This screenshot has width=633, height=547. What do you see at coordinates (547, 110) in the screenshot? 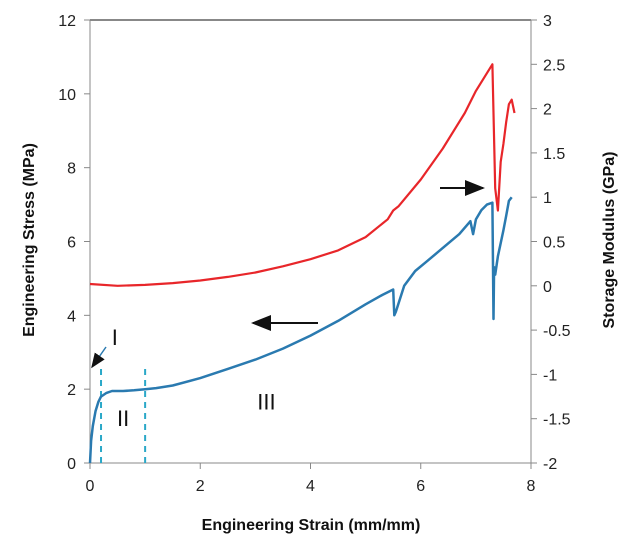
I see `y2-tick-label: 2` at bounding box center [547, 110].